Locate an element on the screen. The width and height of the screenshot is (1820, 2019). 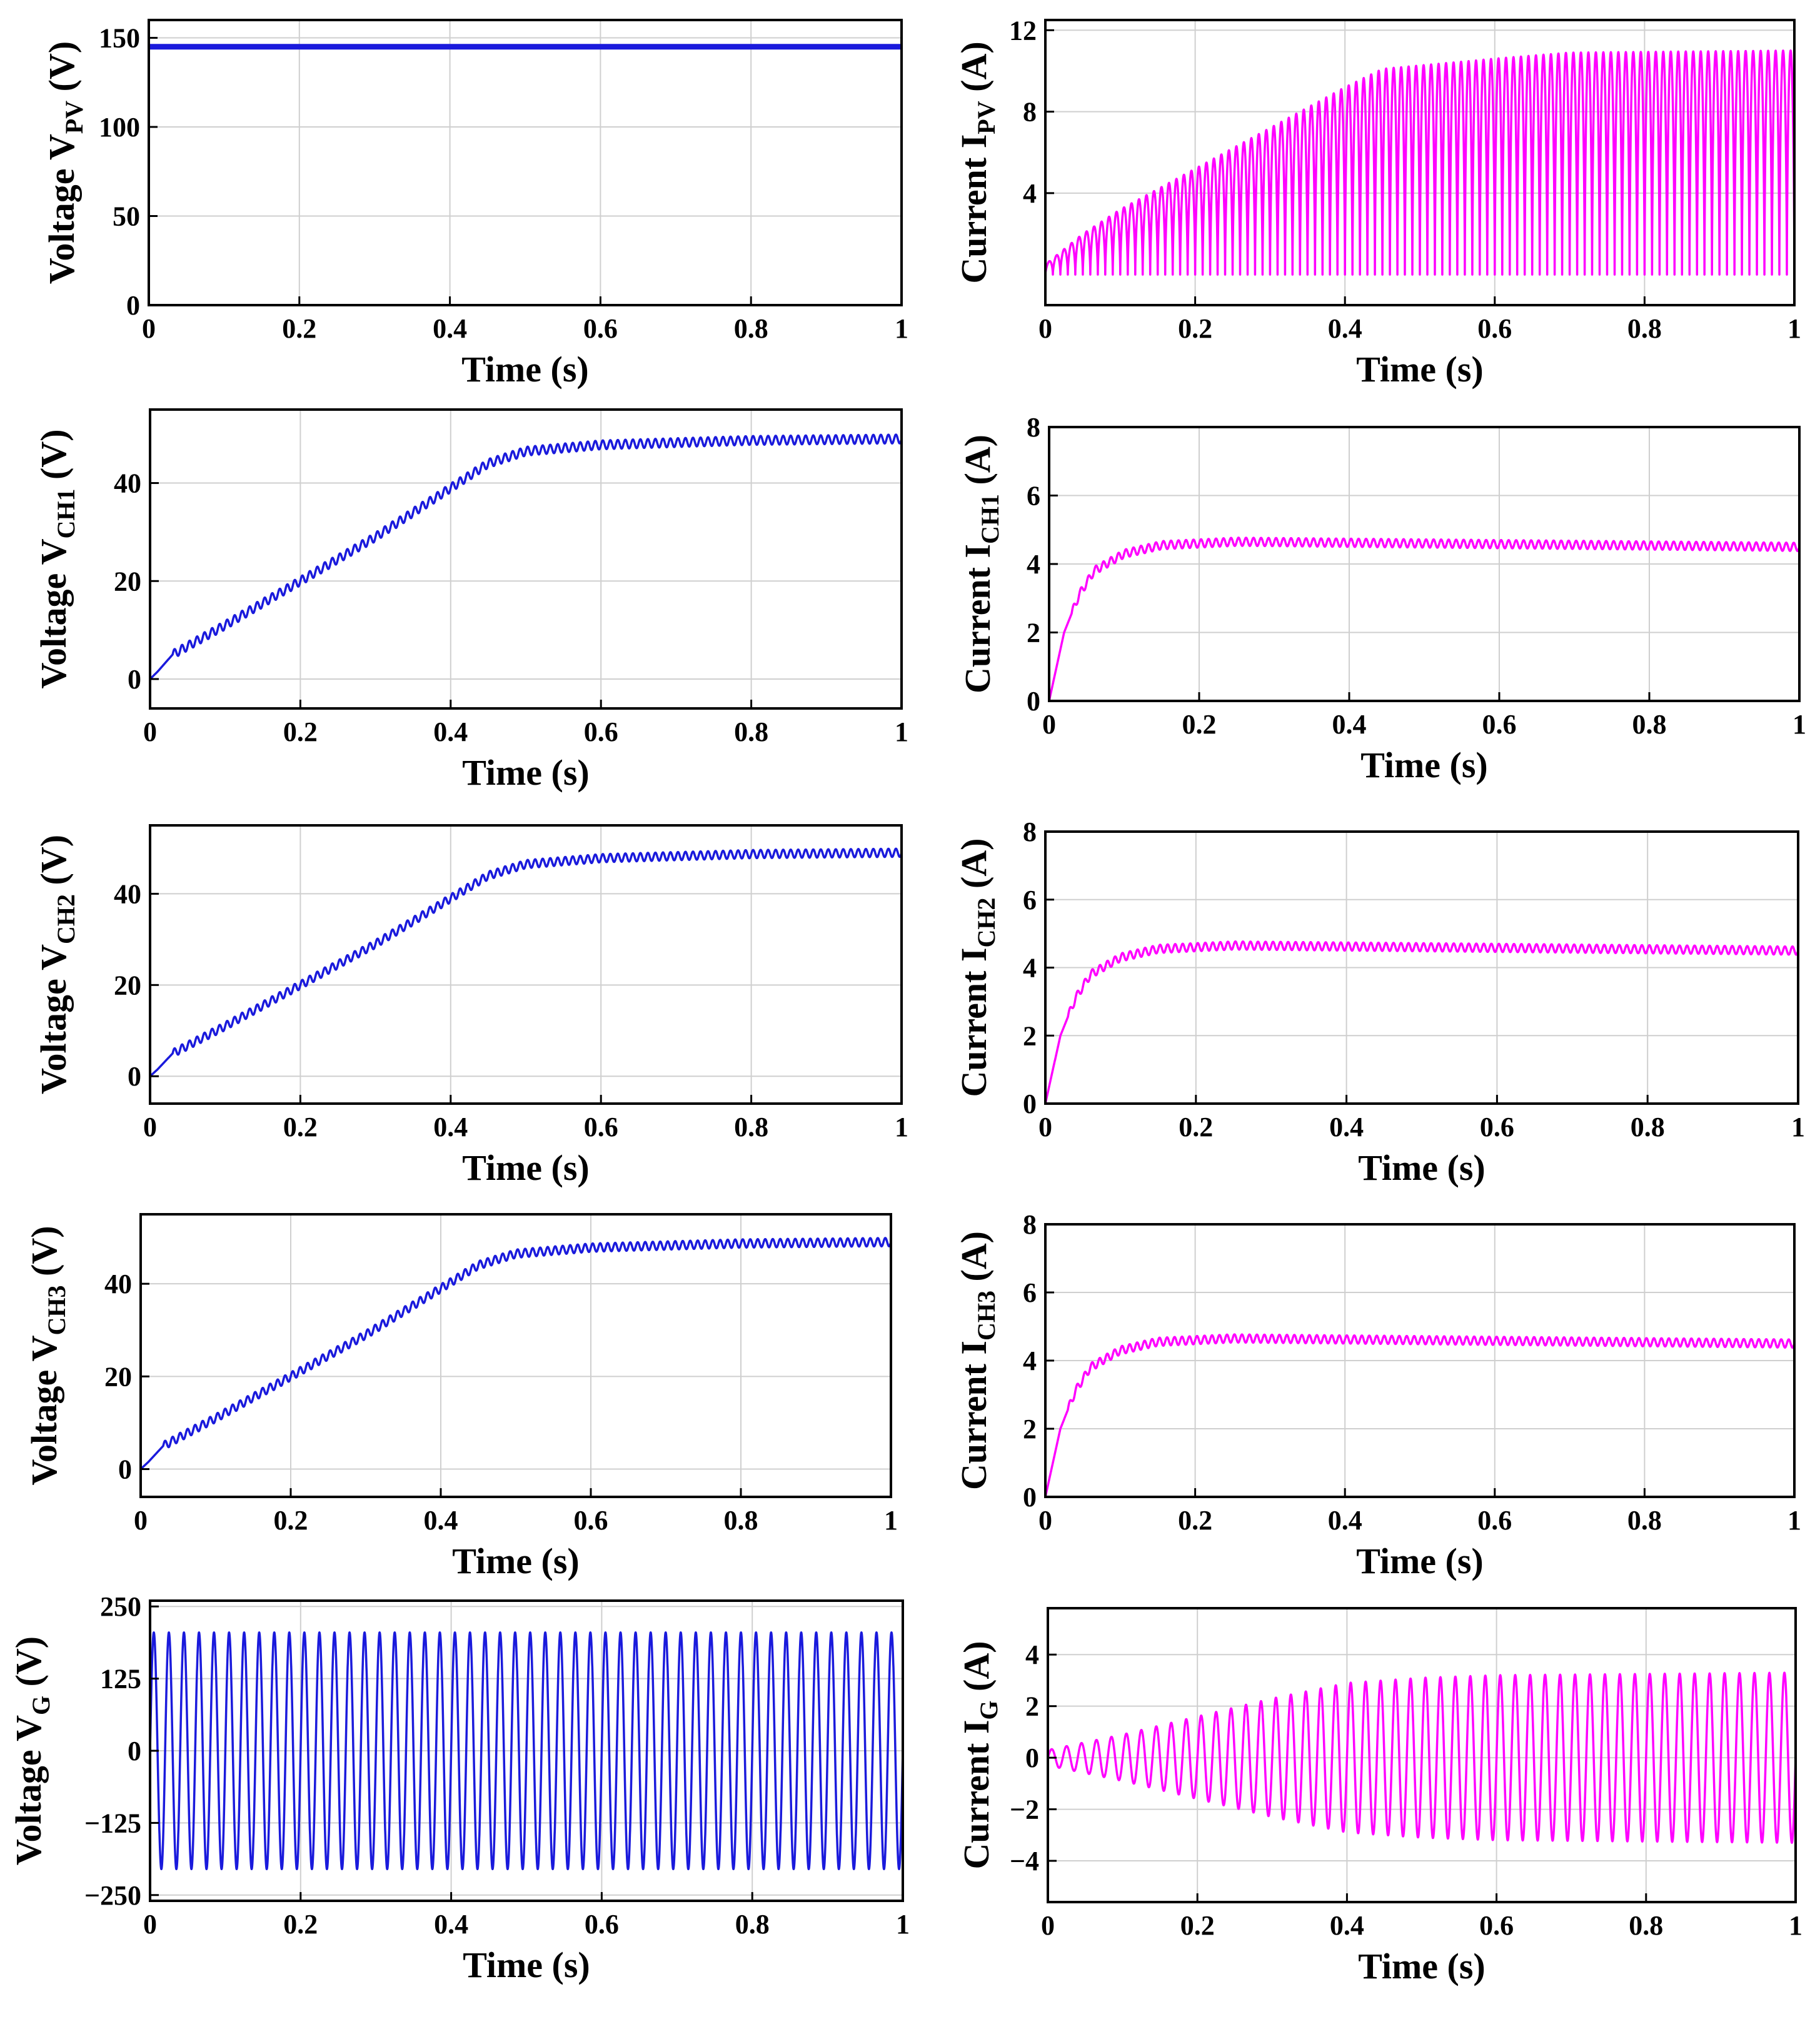
y-tick-label: 100 is located at coordinates (120, 127).